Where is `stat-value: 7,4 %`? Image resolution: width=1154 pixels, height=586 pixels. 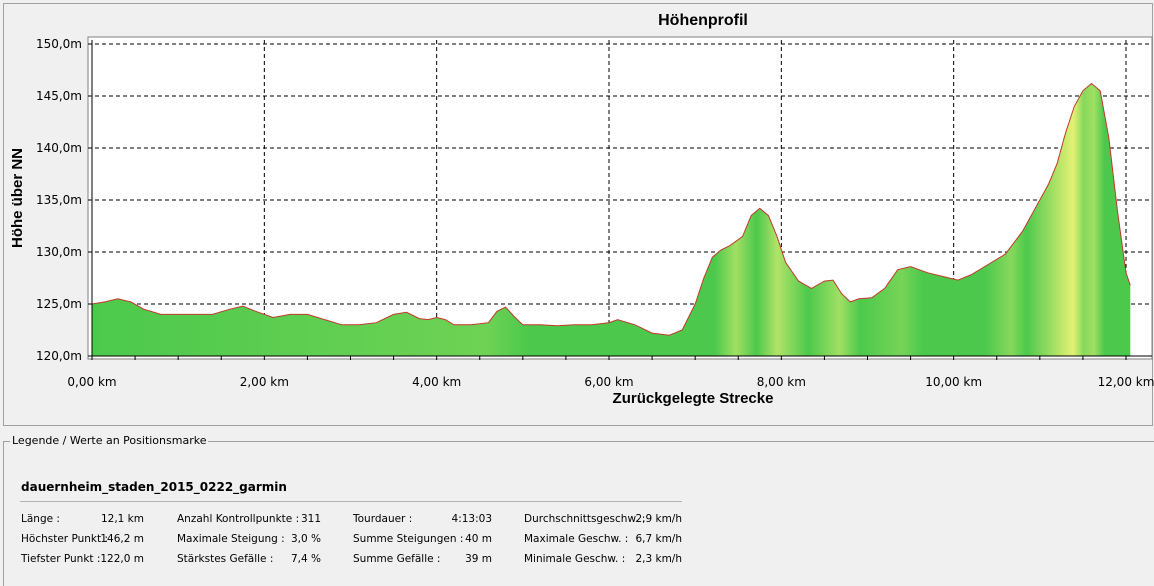 stat-value: 7,4 % is located at coordinates (305, 559).